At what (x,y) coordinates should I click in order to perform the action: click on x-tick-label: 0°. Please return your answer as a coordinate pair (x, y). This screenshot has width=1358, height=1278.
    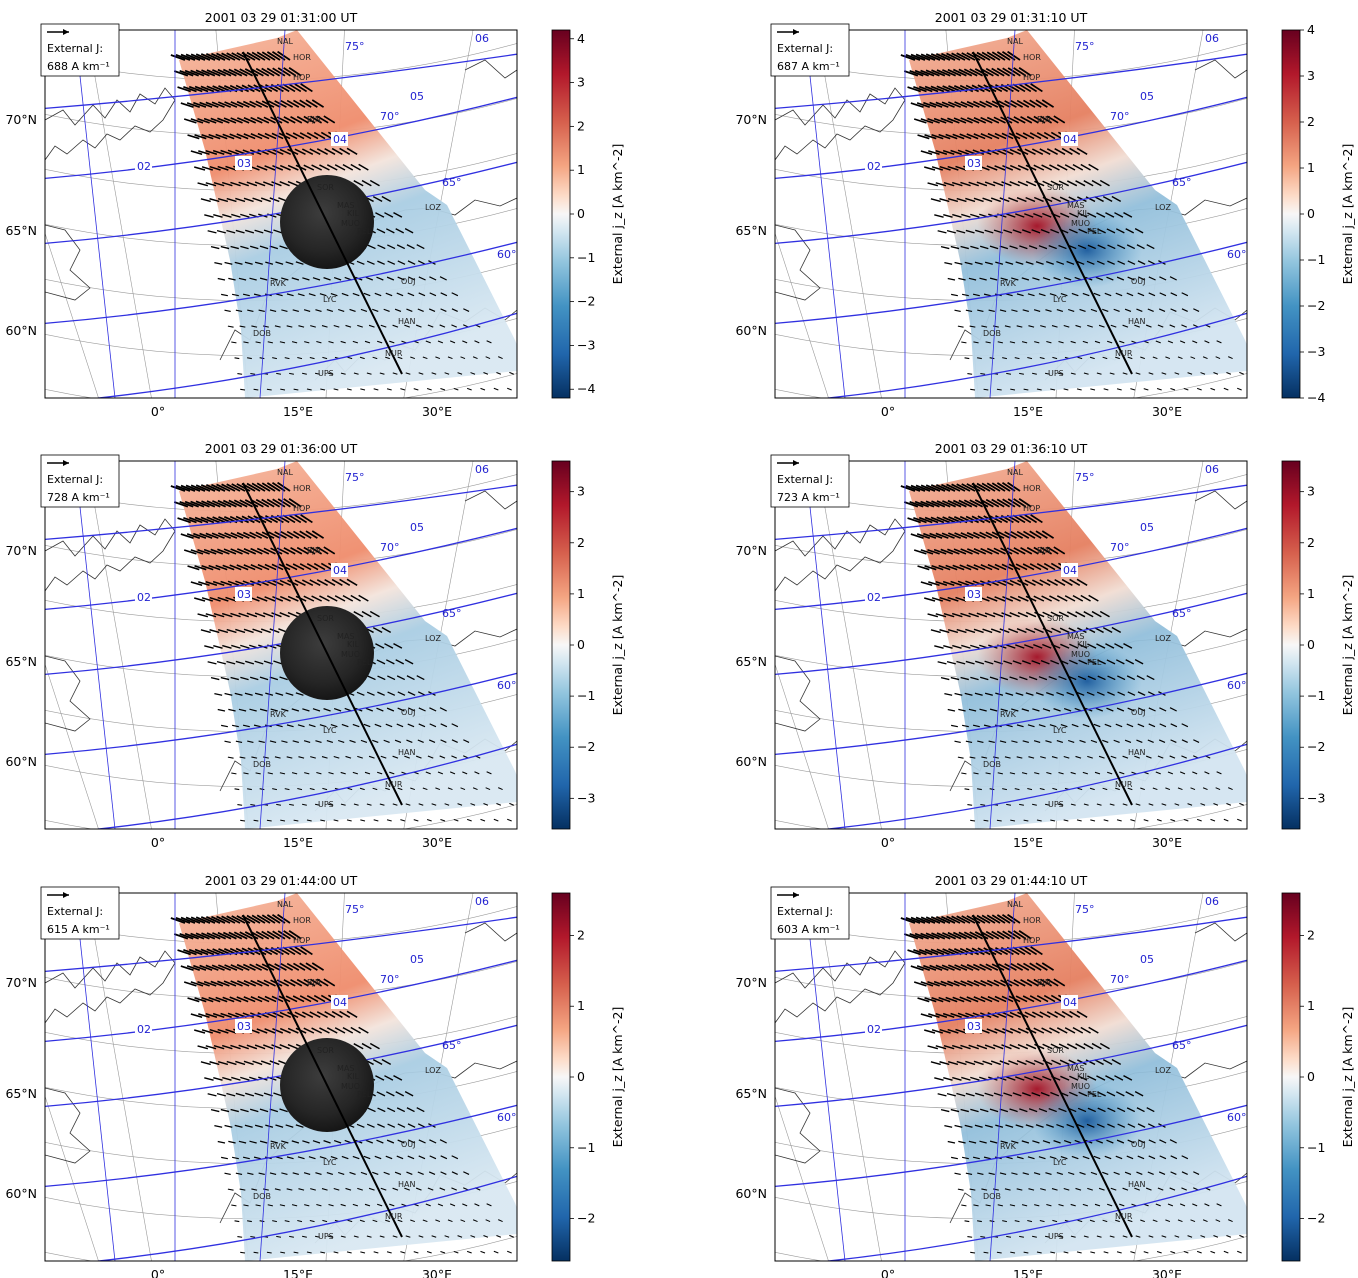
    Looking at the image, I should click on (888, 842).